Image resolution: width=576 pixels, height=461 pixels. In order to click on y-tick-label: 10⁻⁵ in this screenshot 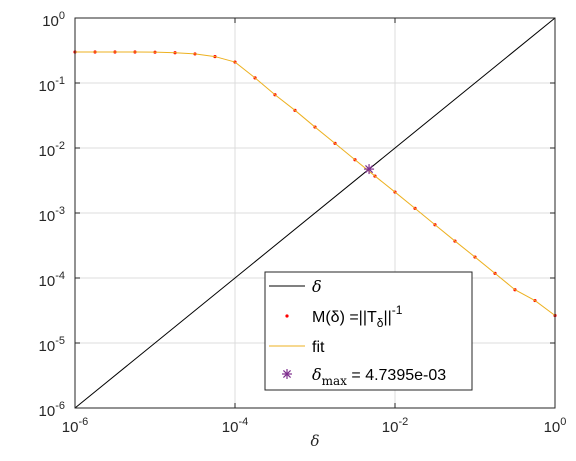, I will do `click(52, 345)`.